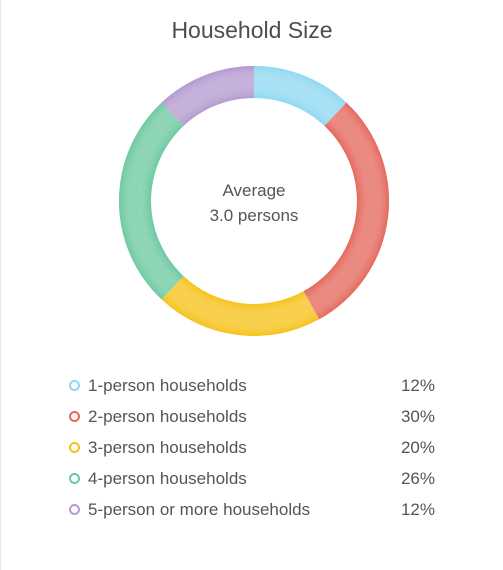 The image size is (503, 570). Describe the element at coordinates (417, 447) in the screenshot. I see `legend-value: 20%` at that location.